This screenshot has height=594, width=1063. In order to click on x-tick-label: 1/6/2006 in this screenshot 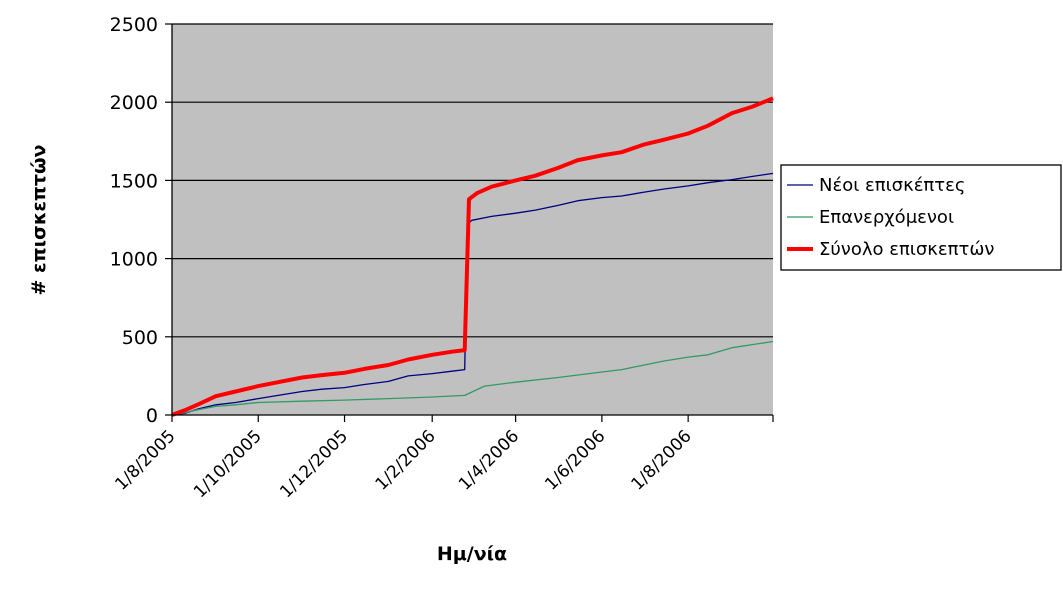, I will do `click(575, 460)`.